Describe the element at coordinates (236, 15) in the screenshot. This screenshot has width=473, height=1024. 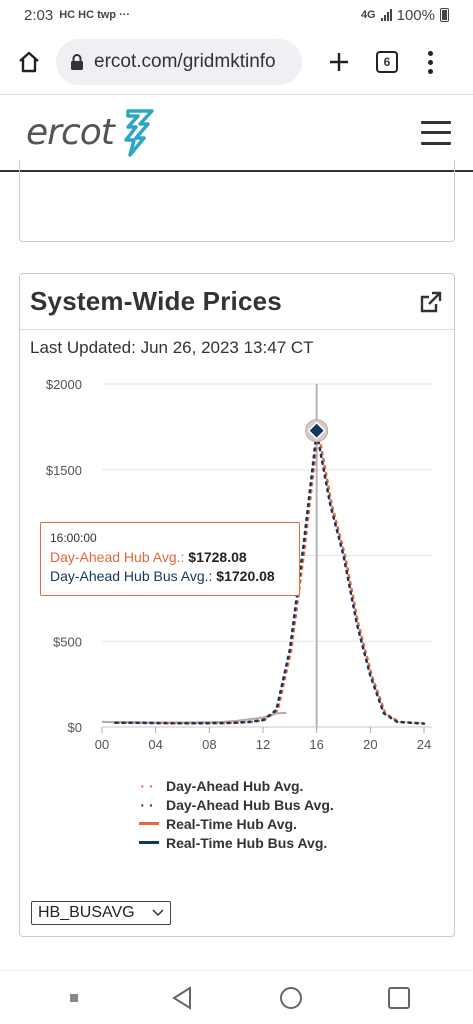
I see `status-bar: 2:03 HC HC twp ··· 4G 100%` at that location.